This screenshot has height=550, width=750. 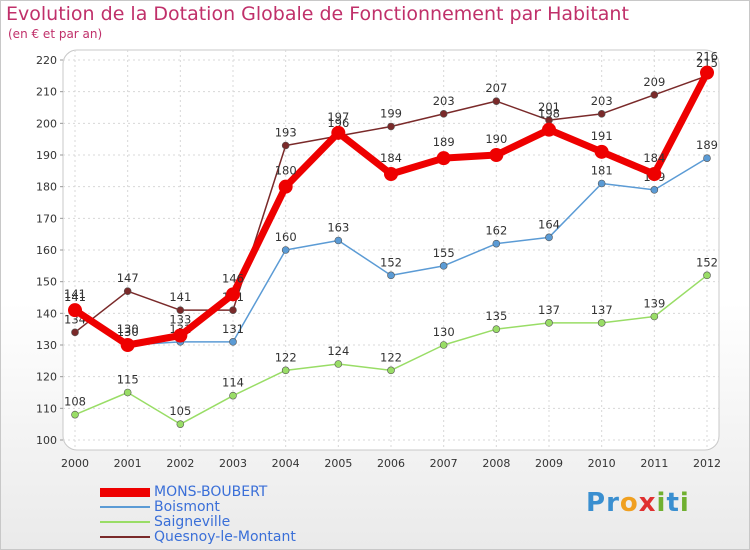 I want to click on y-tick-label: 140, so click(x=46, y=313).